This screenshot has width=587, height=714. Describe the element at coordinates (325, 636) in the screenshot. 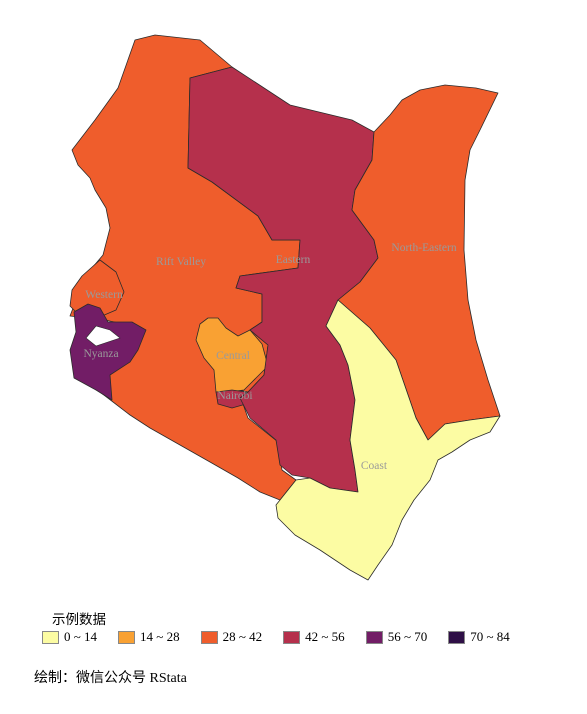

I see `legend-label: 42 ~ 56` at that location.